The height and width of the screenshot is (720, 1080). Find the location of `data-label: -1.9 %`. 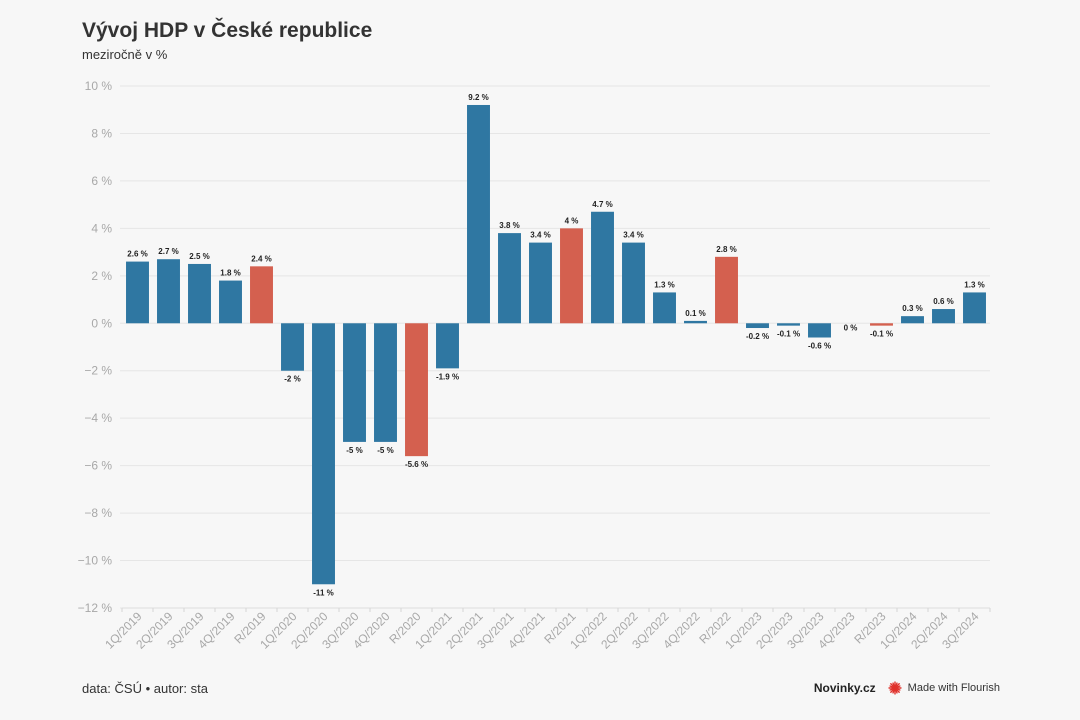

data-label: -1.9 % is located at coordinates (447, 376).